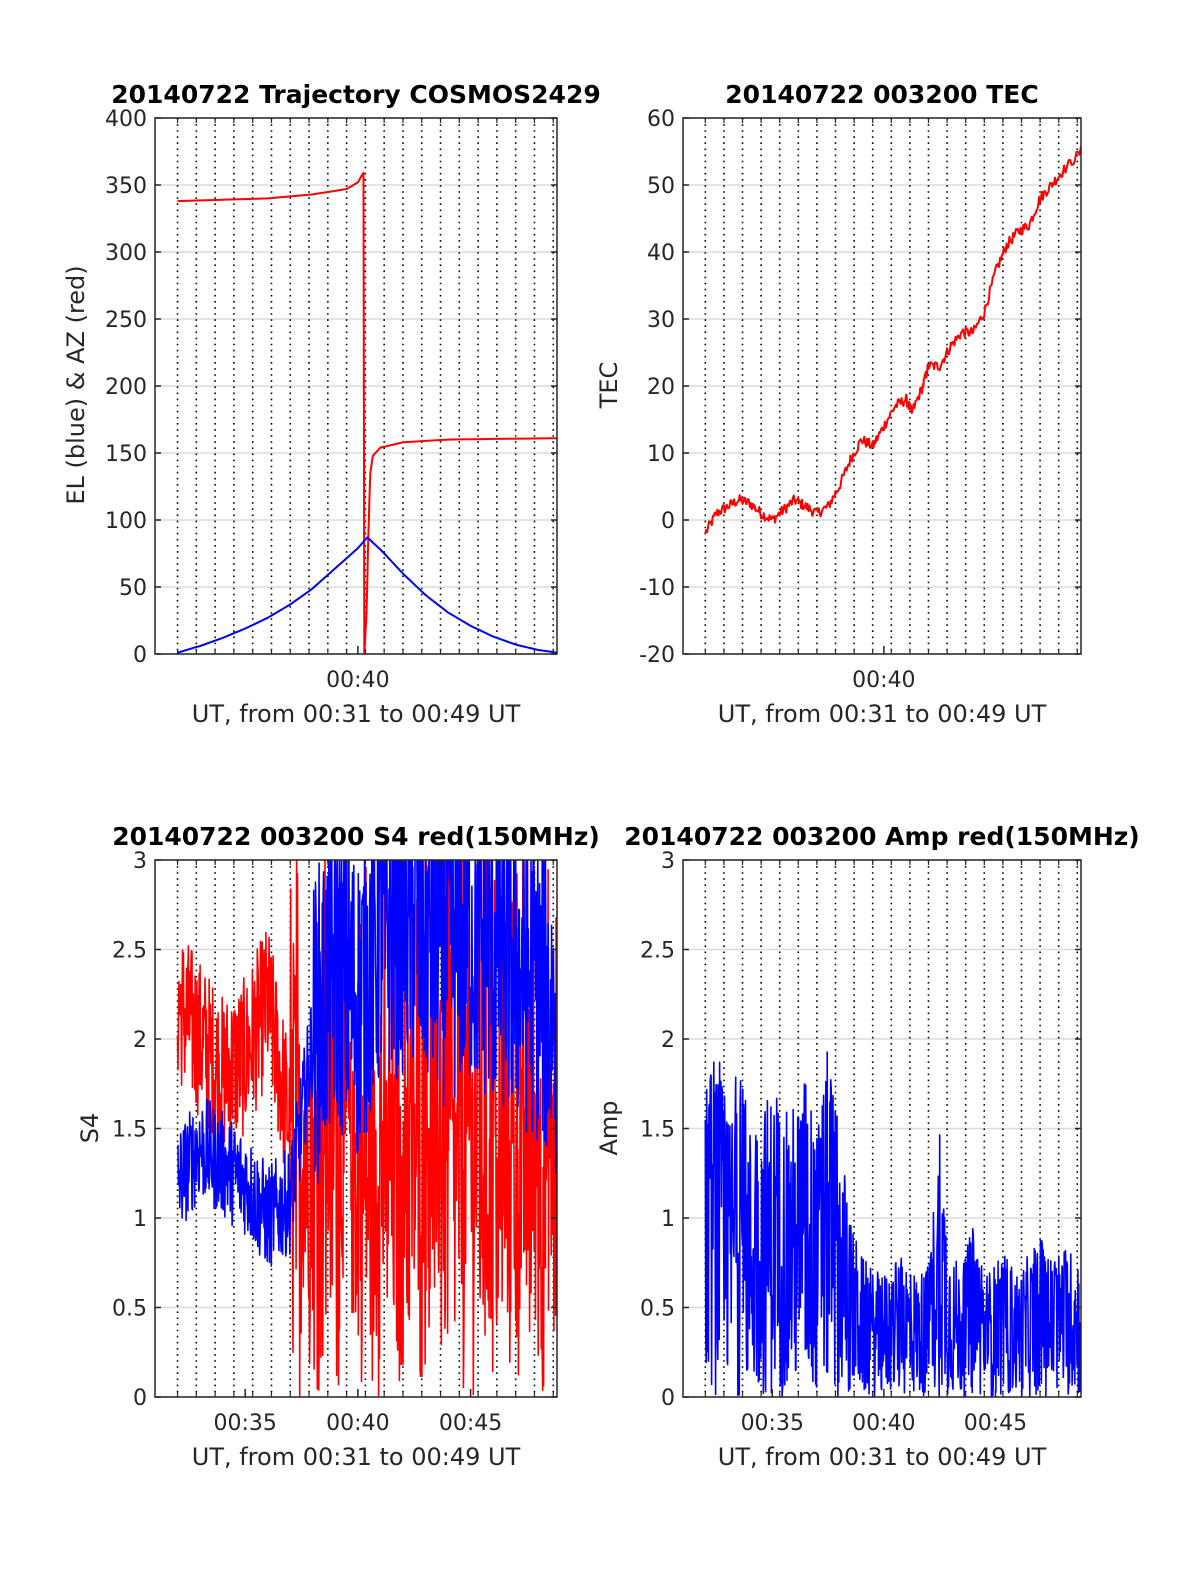 The image size is (1200, 1575). Describe the element at coordinates (609, 386) in the screenshot. I see `panel-tec-ylabel: TEC` at that location.